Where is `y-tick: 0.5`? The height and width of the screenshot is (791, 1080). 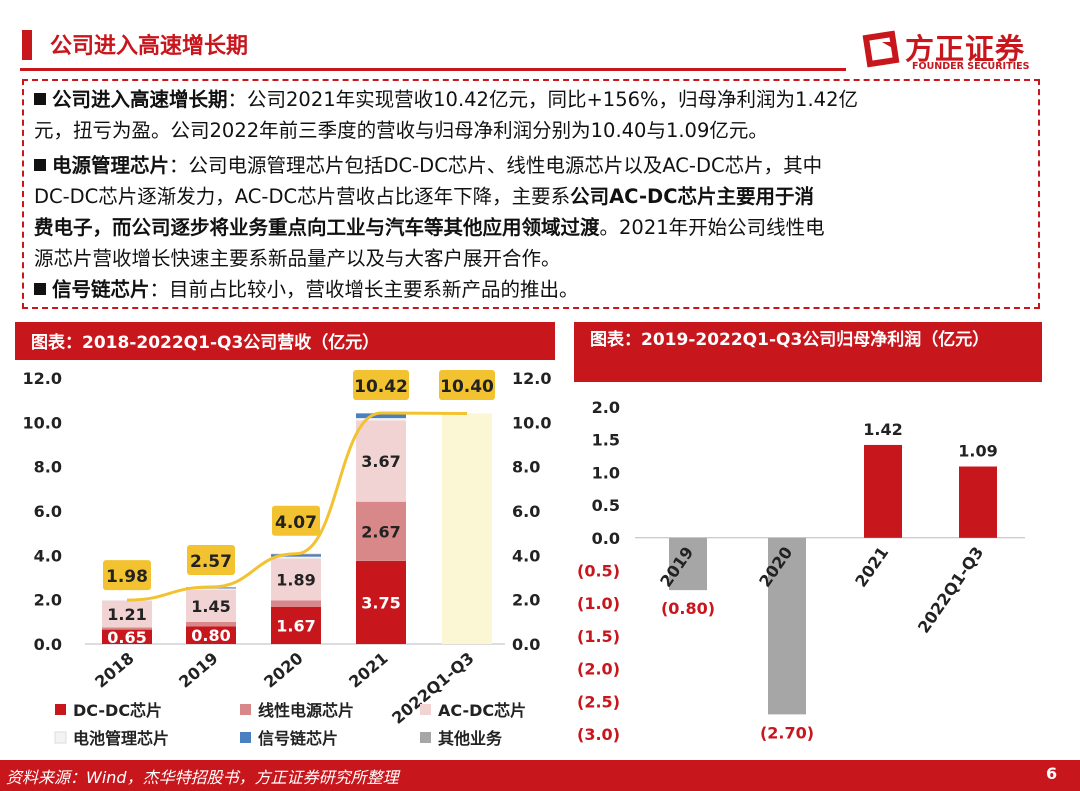
y-tick: 0.5 is located at coordinates (606, 505).